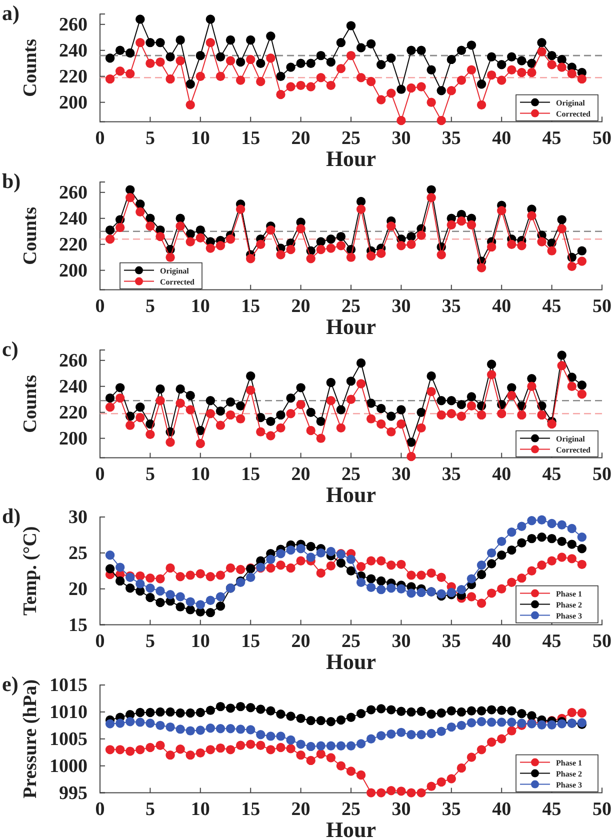 This screenshot has height=839, width=614. Describe the element at coordinates (451, 641) in the screenshot. I see `x-tick-label: 35` at that location.